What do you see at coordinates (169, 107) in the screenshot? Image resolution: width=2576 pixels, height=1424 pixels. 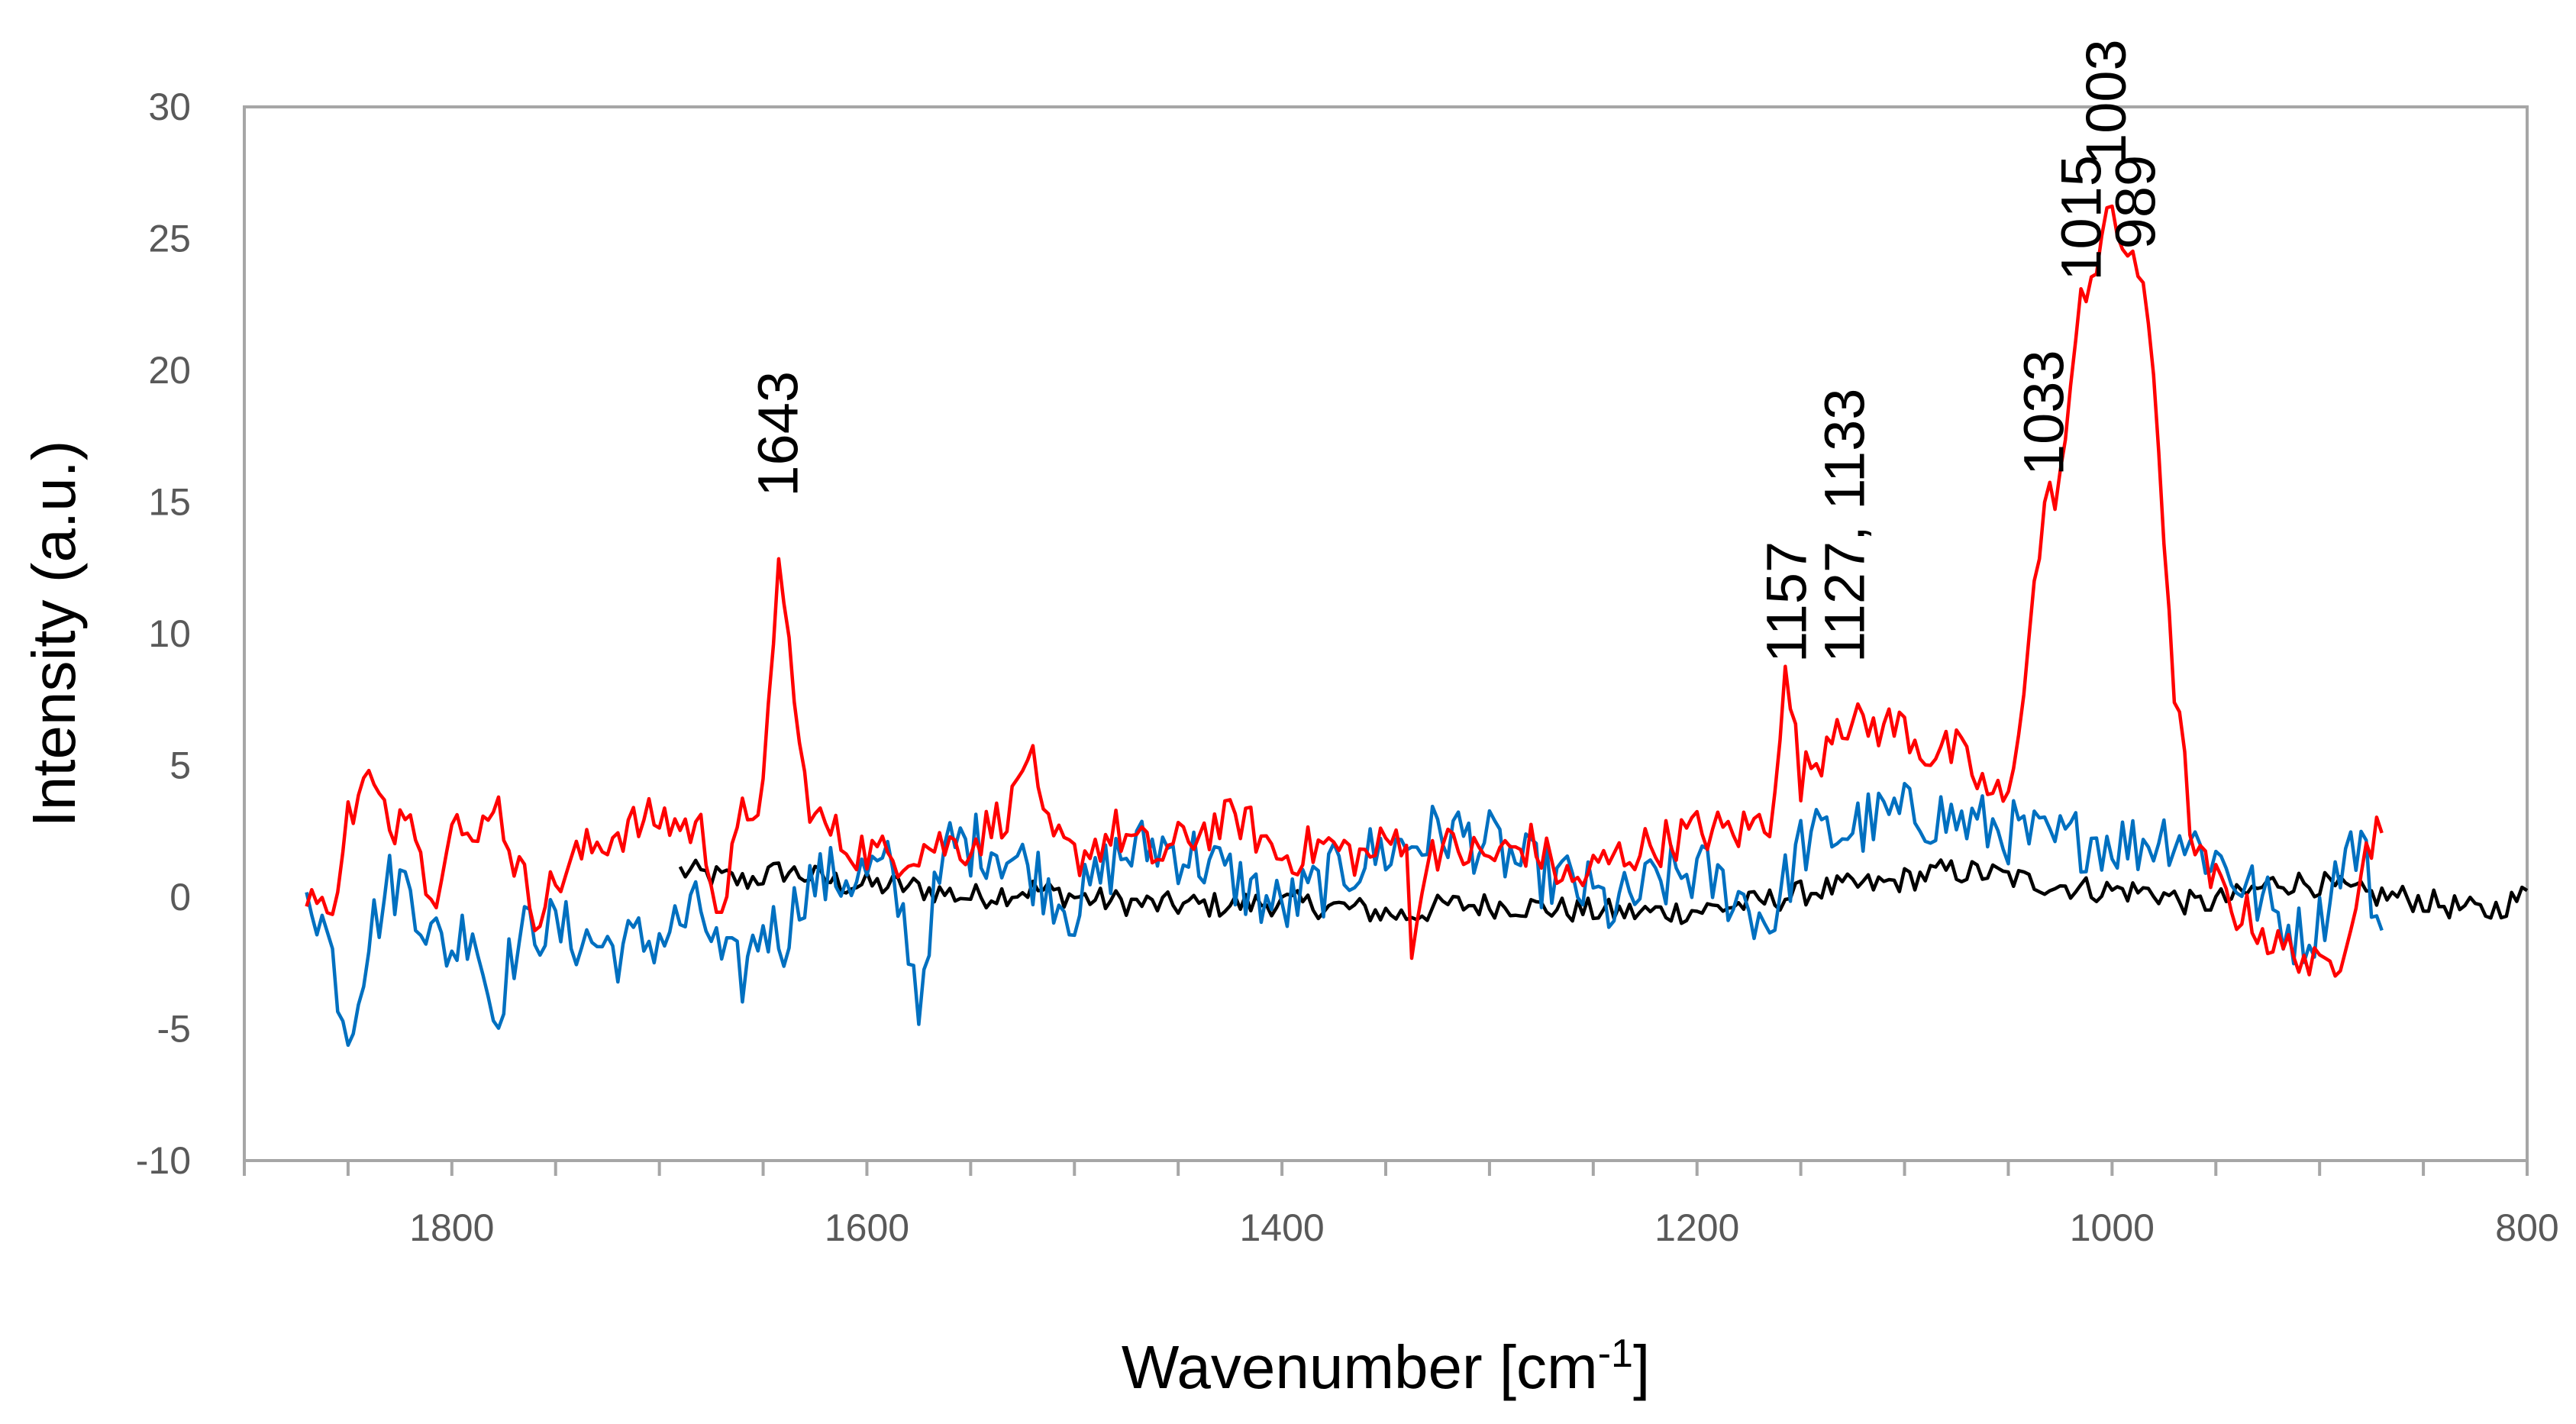 I see `y-tick-label: 30` at bounding box center [169, 107].